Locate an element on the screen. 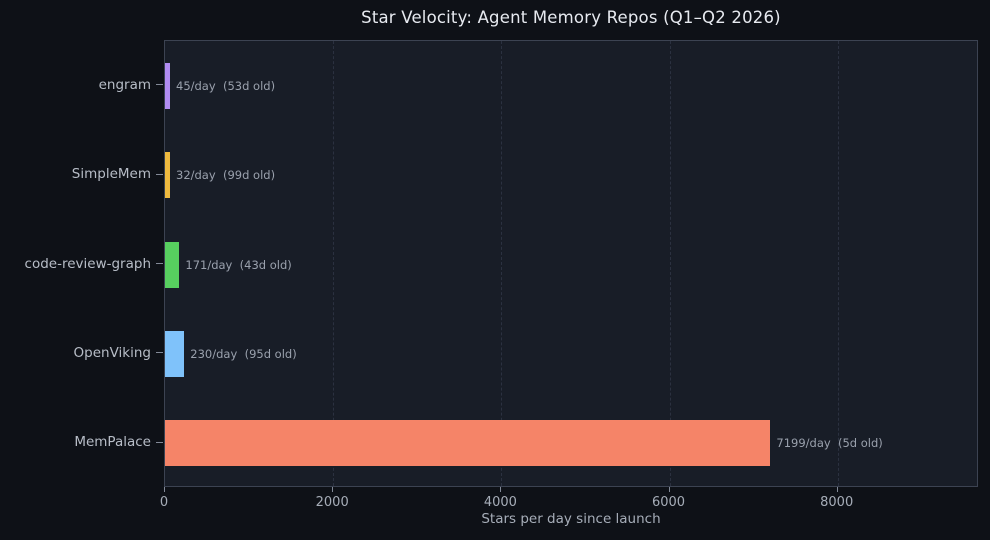 The width and height of the screenshot is (990, 540). bar-code-review-graph is located at coordinates (172, 264).